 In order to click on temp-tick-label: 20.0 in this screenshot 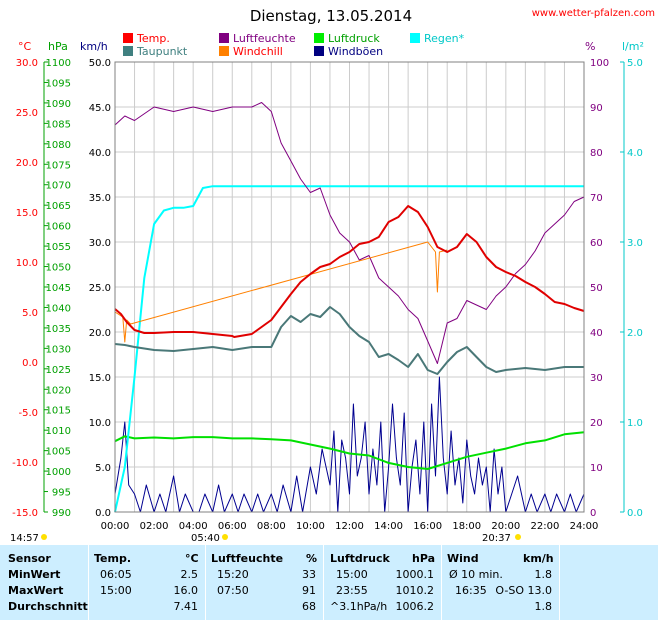, I will do `click(27, 163)`.